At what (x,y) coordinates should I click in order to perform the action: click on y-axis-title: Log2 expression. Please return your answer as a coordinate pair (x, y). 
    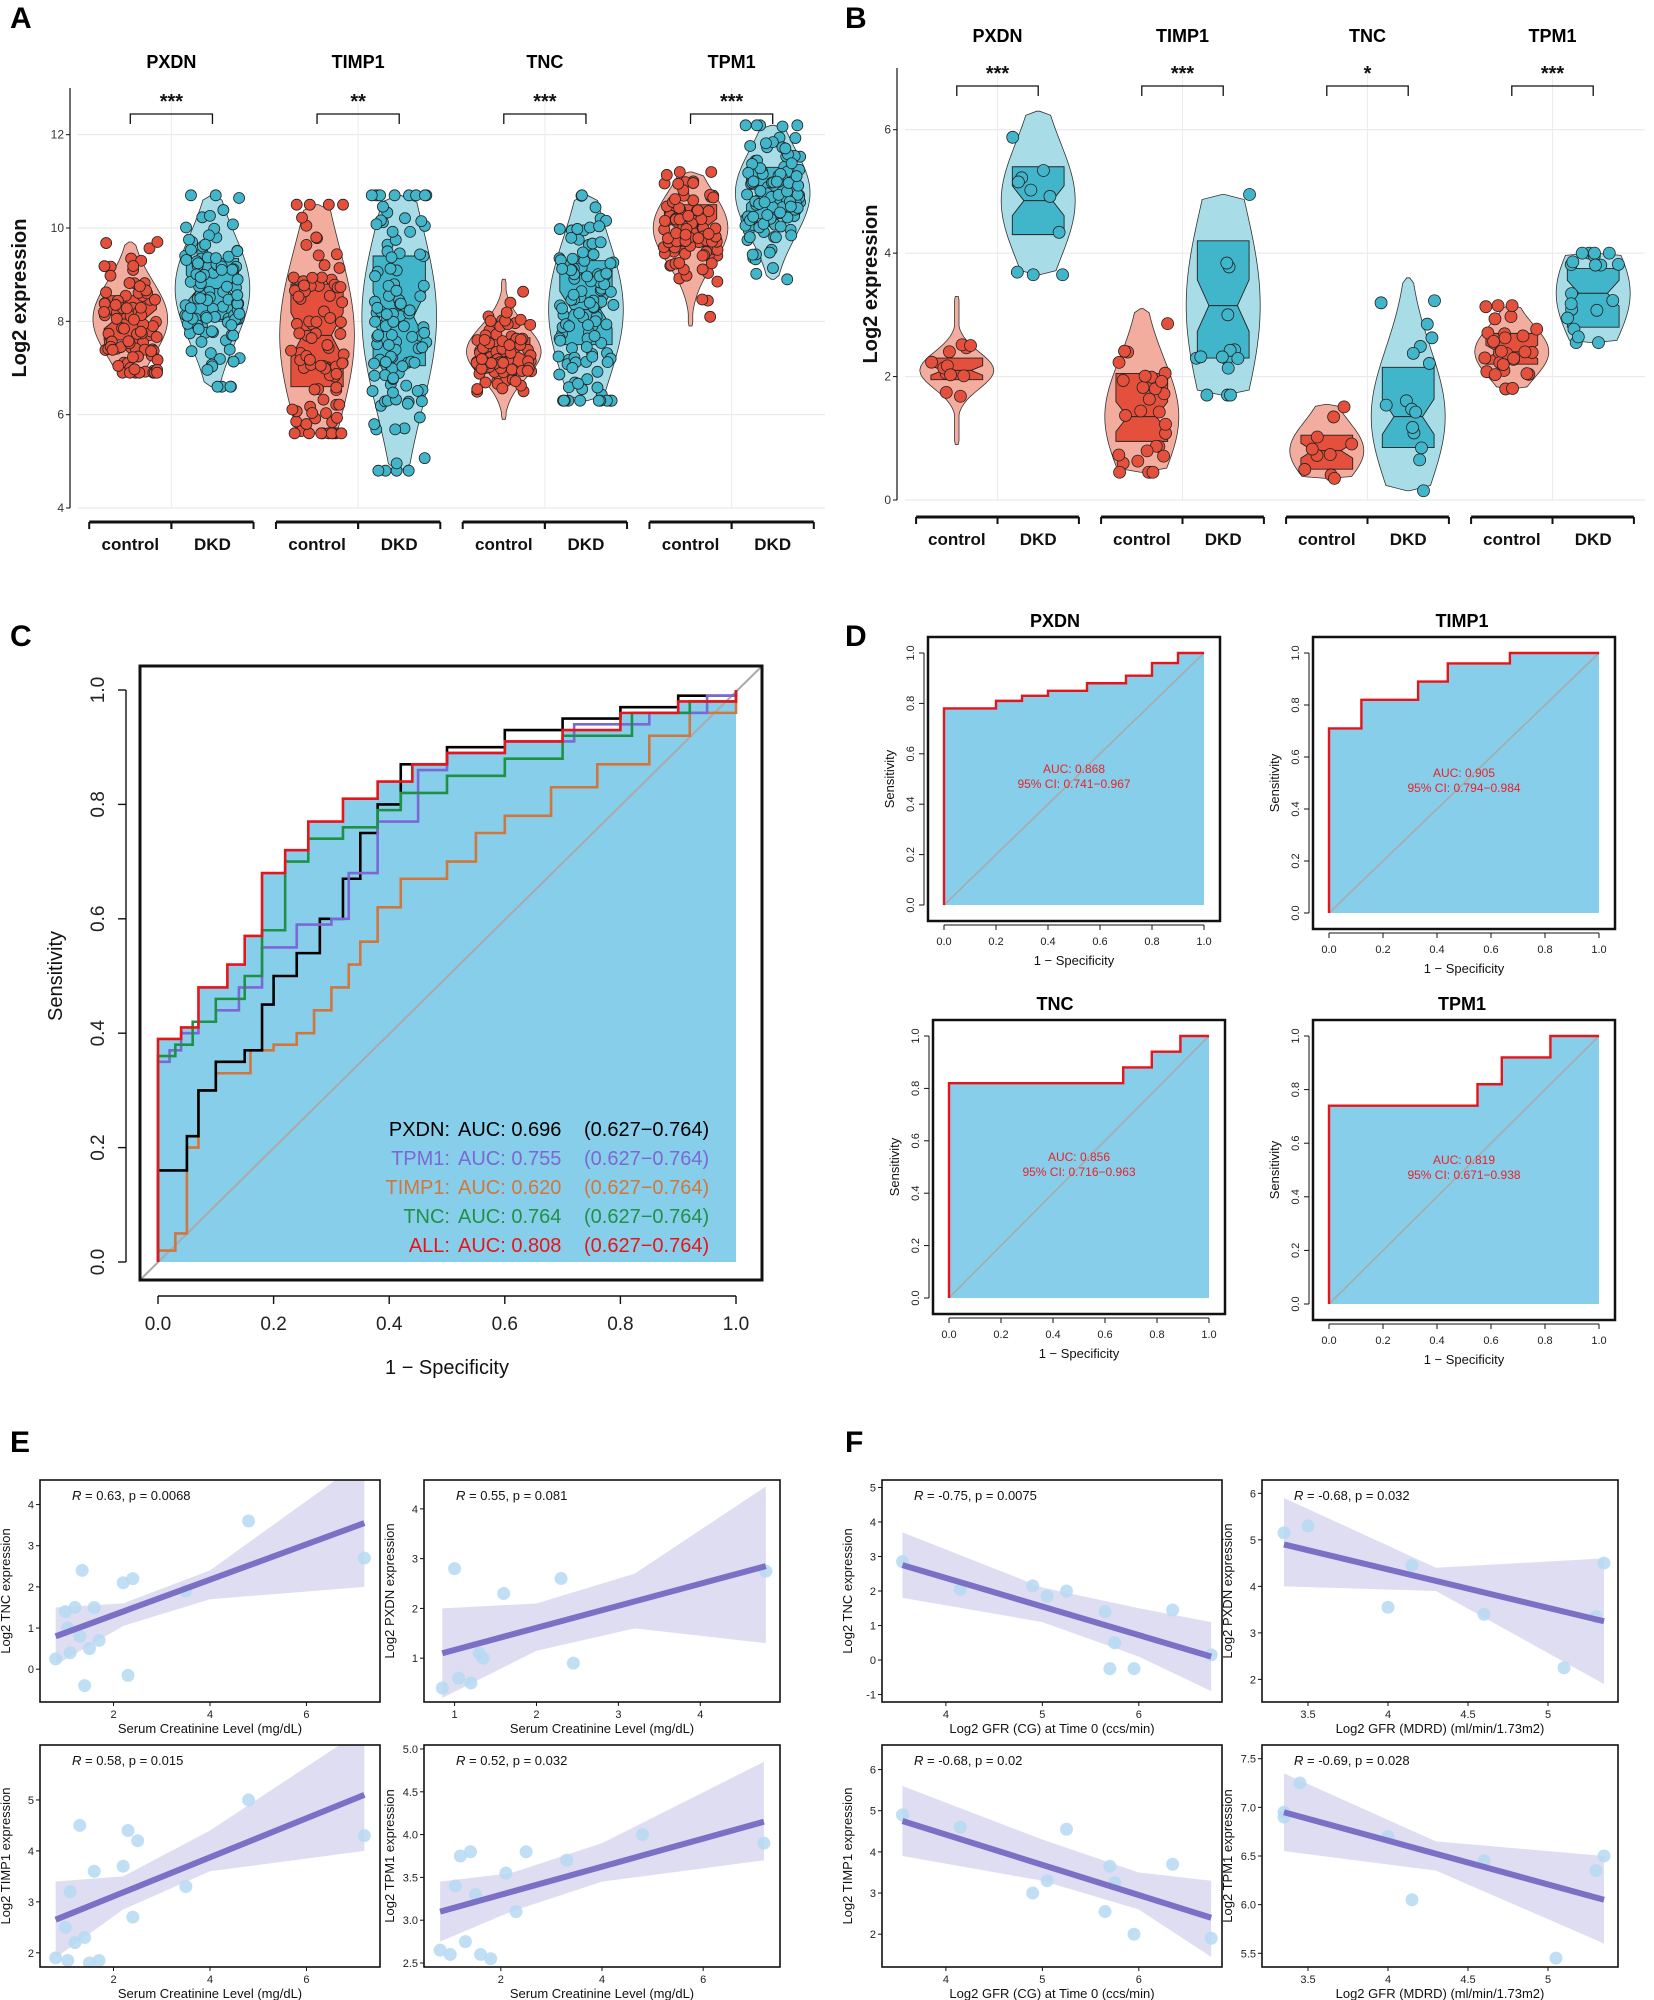
    Looking at the image, I should click on (871, 284).